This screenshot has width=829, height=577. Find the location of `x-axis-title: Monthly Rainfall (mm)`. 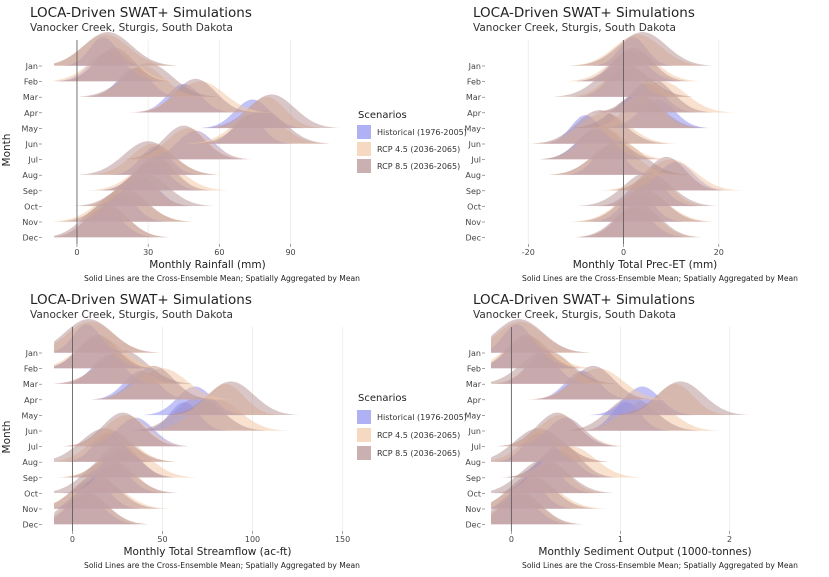

x-axis-title: Monthly Rainfall (mm) is located at coordinates (207, 265).